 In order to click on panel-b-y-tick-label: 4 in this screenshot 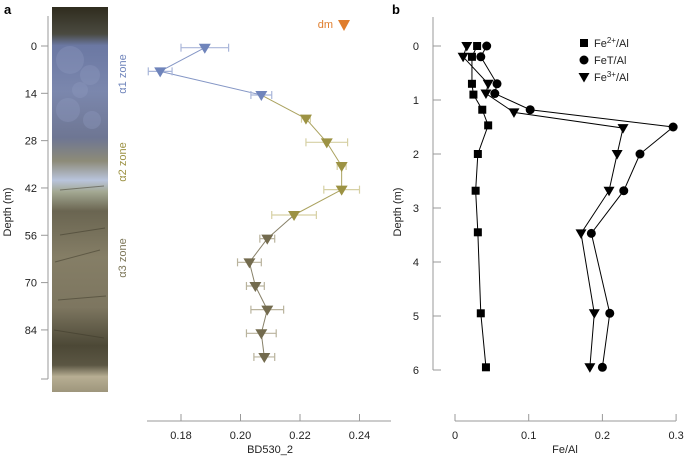, I will do `click(416, 263)`.